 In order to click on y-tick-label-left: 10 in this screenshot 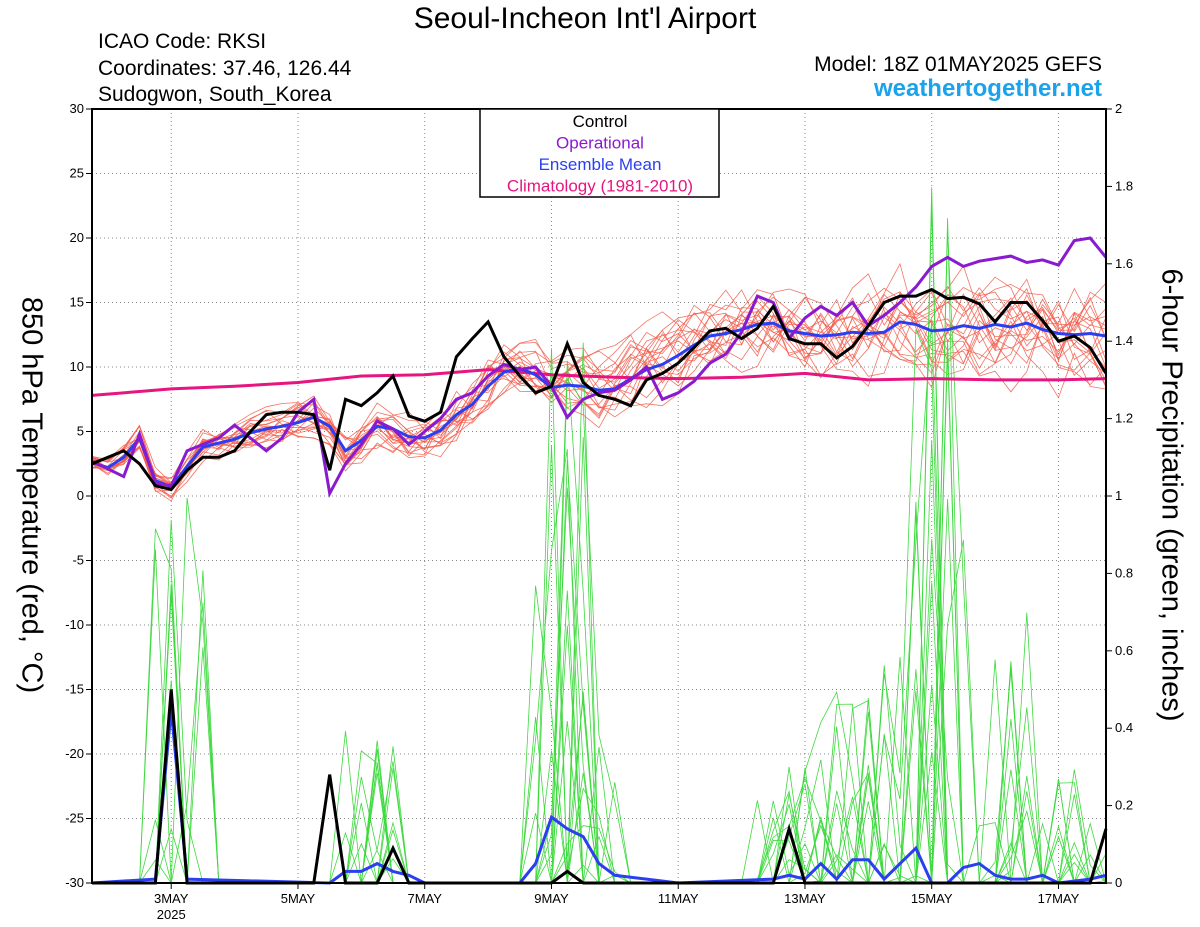, I will do `click(77, 366)`.